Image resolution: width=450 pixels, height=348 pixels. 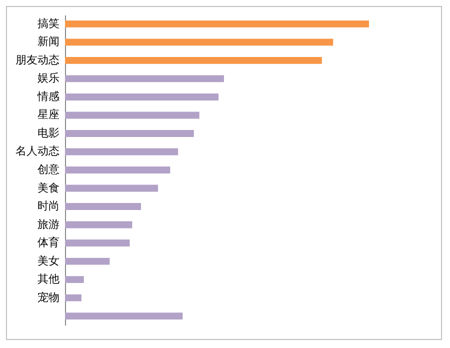 What do you see at coordinates (49, 41) in the screenshot?
I see `y-tick-label: 新闻` at bounding box center [49, 41].